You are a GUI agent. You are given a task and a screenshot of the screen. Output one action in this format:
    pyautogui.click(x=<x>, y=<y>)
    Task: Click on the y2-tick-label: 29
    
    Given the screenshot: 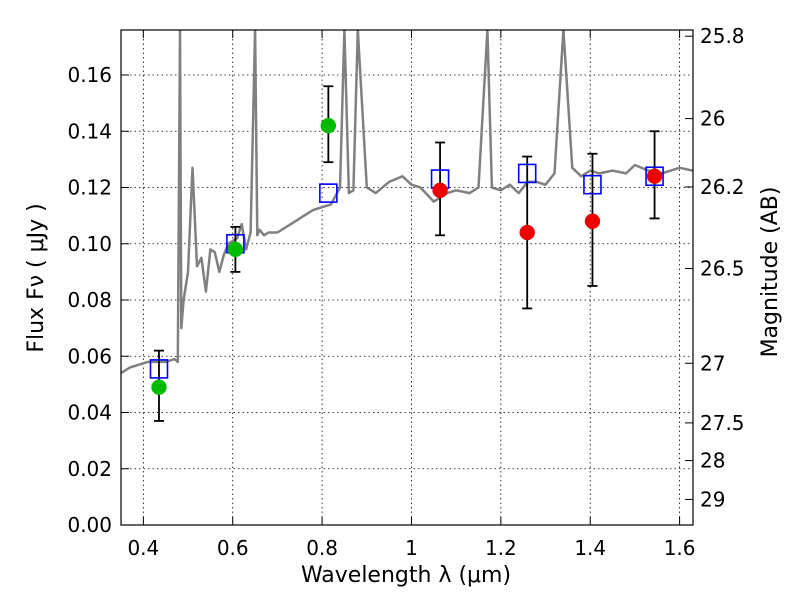 What is the action you would take?
    pyautogui.click(x=712, y=499)
    